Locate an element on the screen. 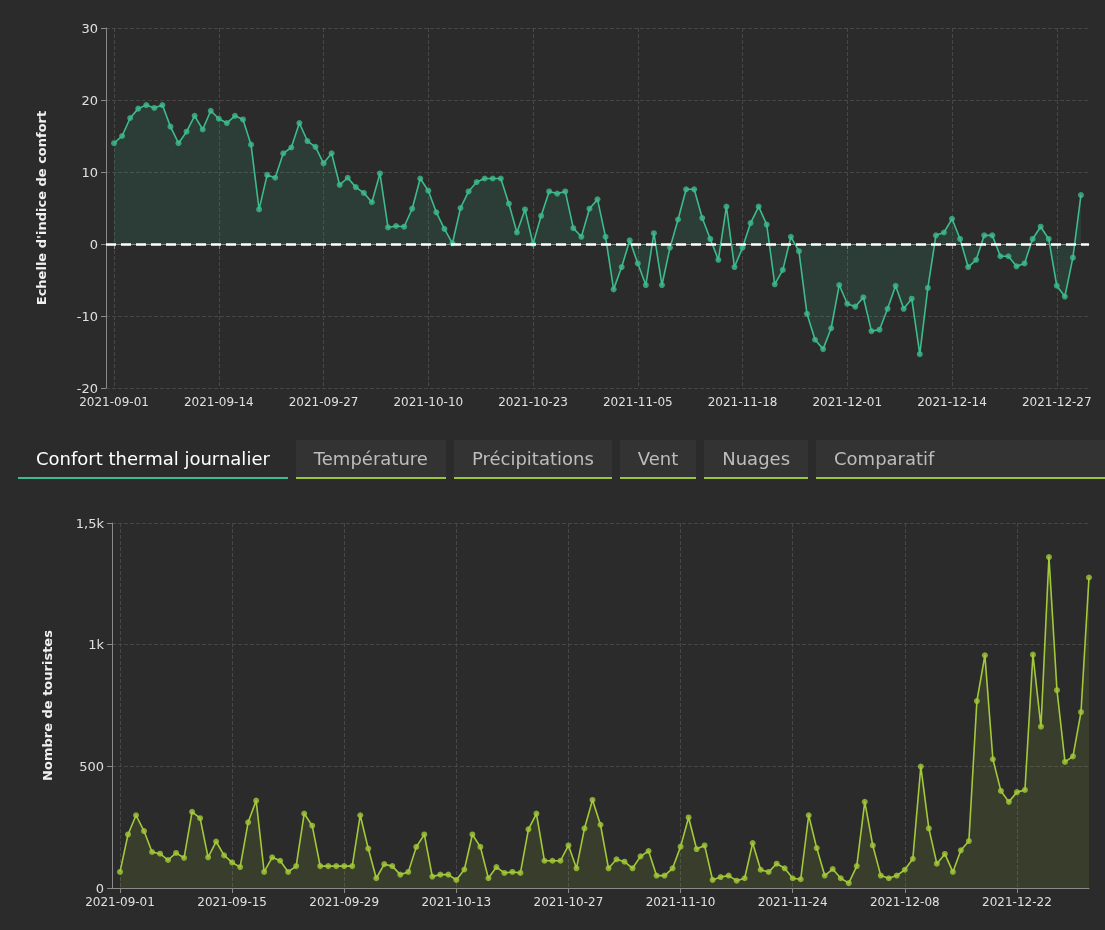  x-tick-label: 2021-12-14 is located at coordinates (952, 402).